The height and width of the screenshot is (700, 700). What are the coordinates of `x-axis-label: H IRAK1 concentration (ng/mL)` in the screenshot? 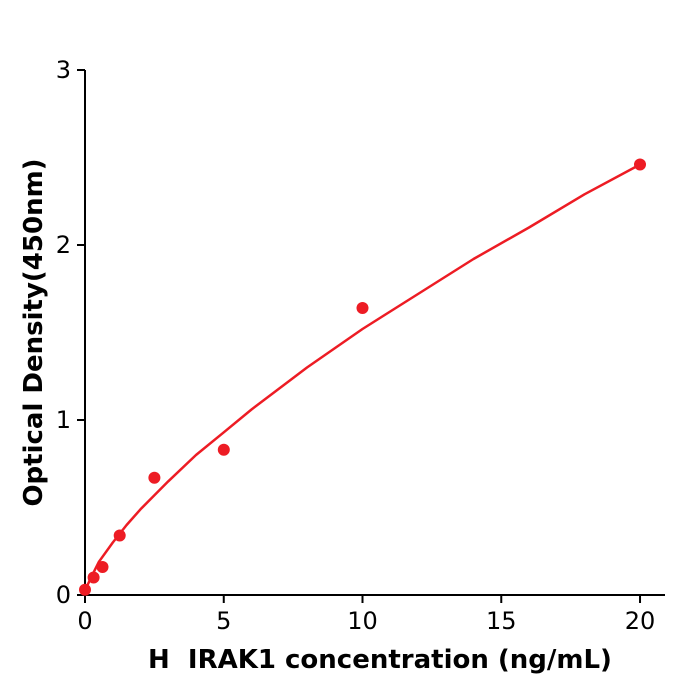 It's located at (380, 660).